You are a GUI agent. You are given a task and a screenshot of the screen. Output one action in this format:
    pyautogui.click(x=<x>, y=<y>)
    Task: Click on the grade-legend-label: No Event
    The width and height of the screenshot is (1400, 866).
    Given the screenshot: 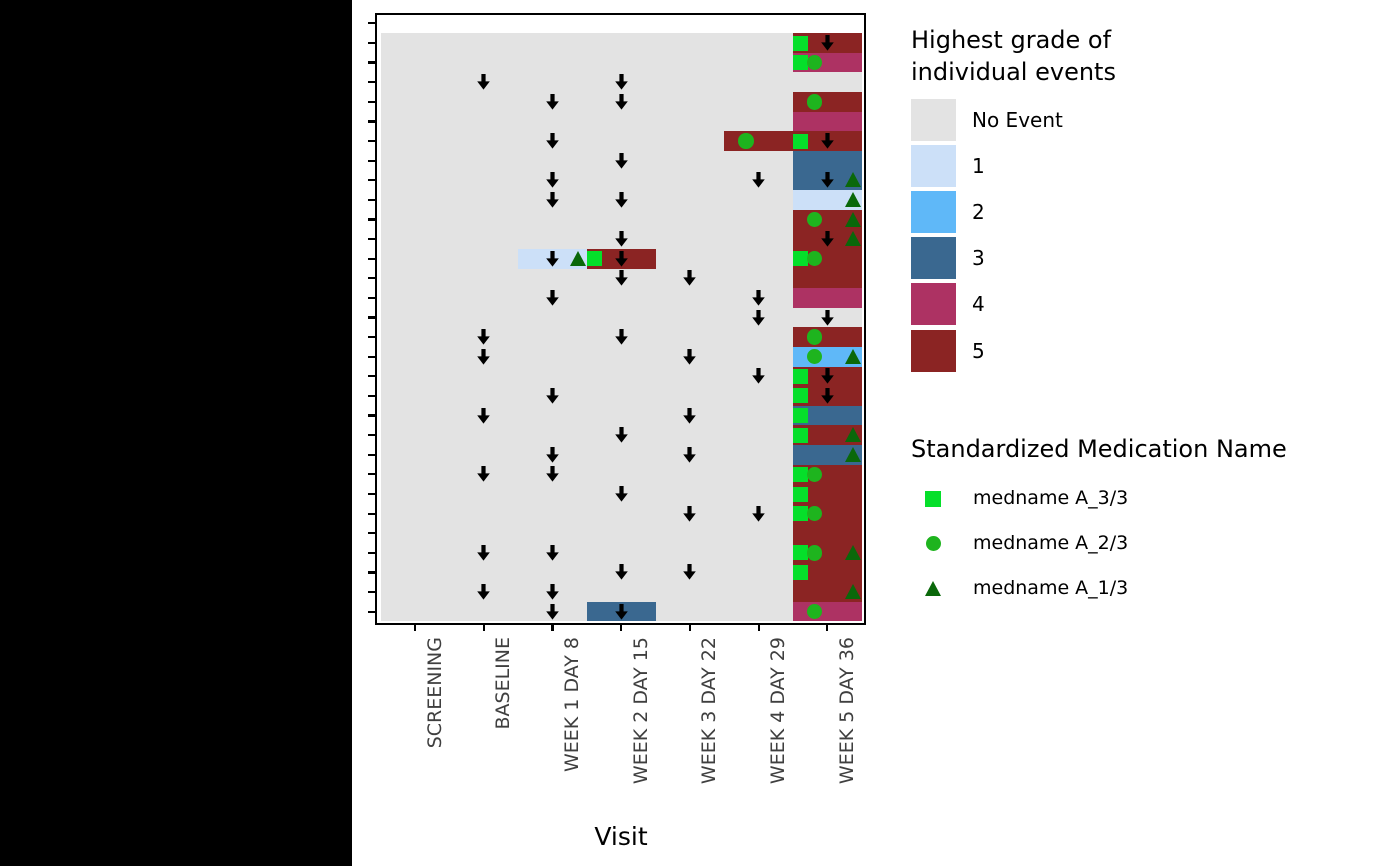 What is the action you would take?
    pyautogui.click(x=1017, y=120)
    